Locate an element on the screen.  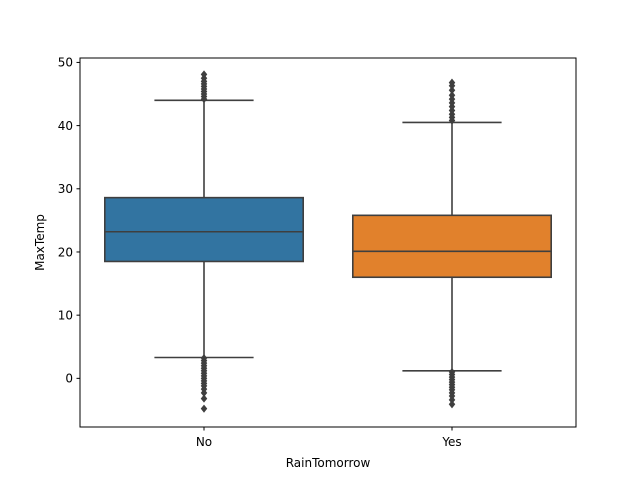
x-tick-label: No is located at coordinates (204, 442).